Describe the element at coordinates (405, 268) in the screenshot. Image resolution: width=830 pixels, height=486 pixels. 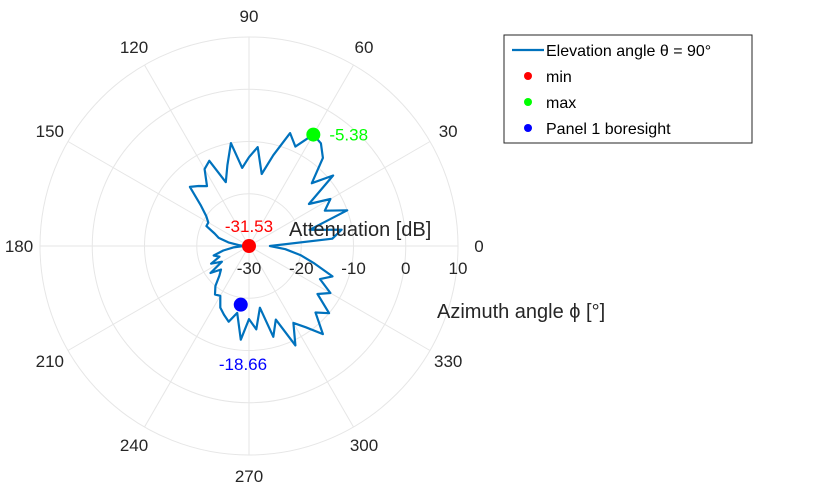
I see `r-tick-label-3: 0` at that location.